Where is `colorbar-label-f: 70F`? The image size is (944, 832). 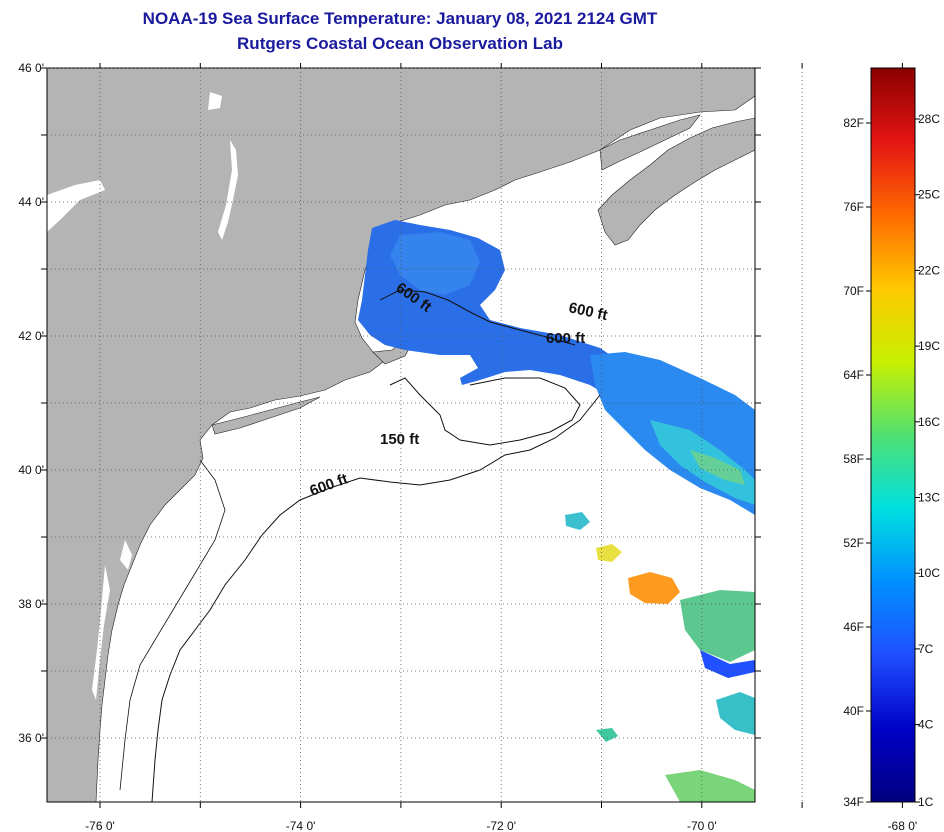
colorbar-label-f: 70F is located at coordinates (853, 291).